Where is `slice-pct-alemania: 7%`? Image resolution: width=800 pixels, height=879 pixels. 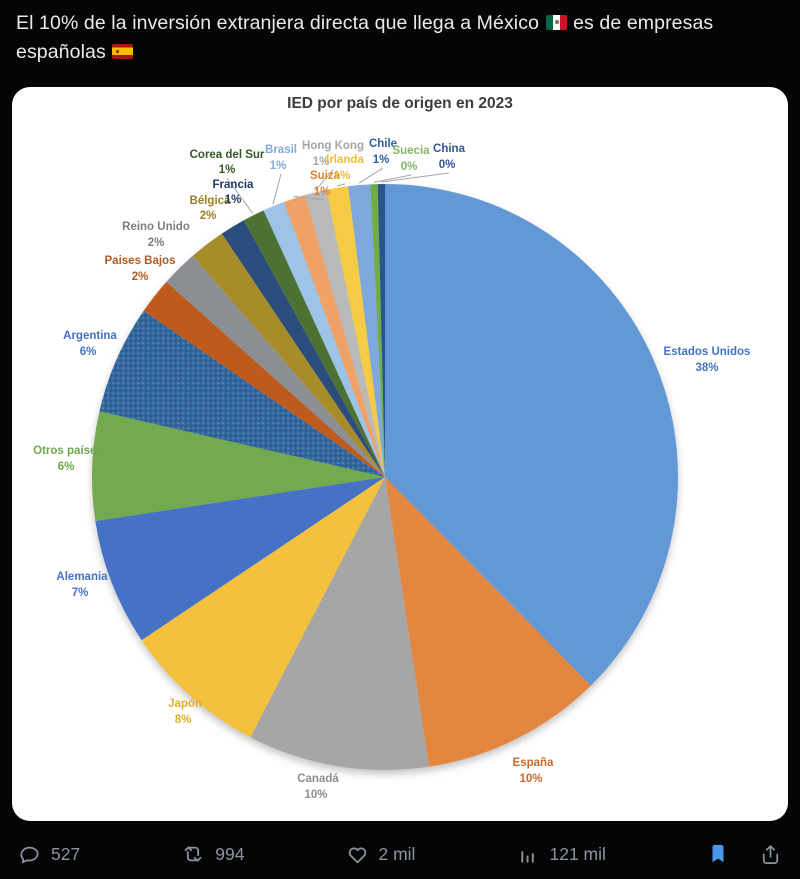 slice-pct-alemania: 7% is located at coordinates (80, 593).